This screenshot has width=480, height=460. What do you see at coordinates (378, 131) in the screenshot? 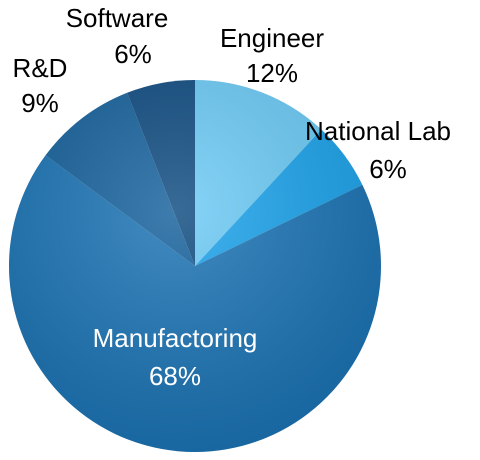
I see `slice-label: National Lab` at bounding box center [378, 131].